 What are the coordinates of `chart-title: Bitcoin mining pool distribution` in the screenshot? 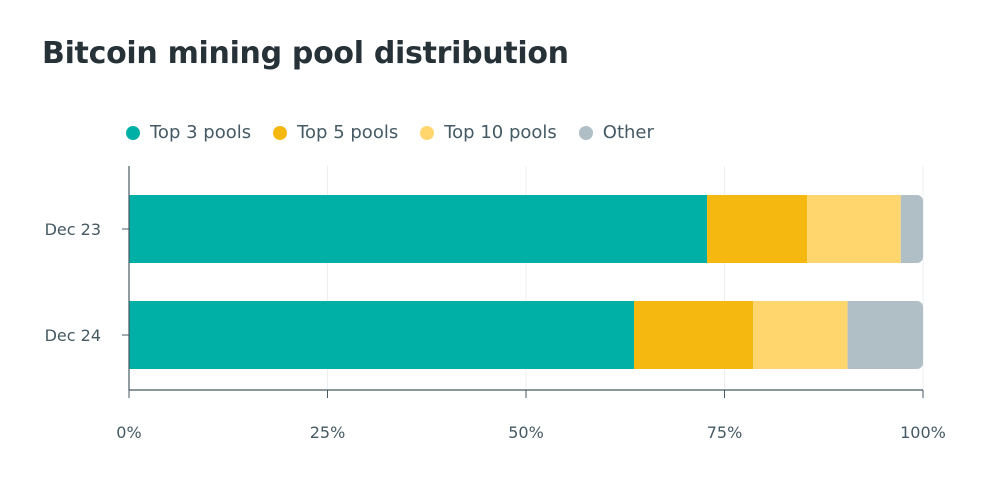 It's located at (305, 53).